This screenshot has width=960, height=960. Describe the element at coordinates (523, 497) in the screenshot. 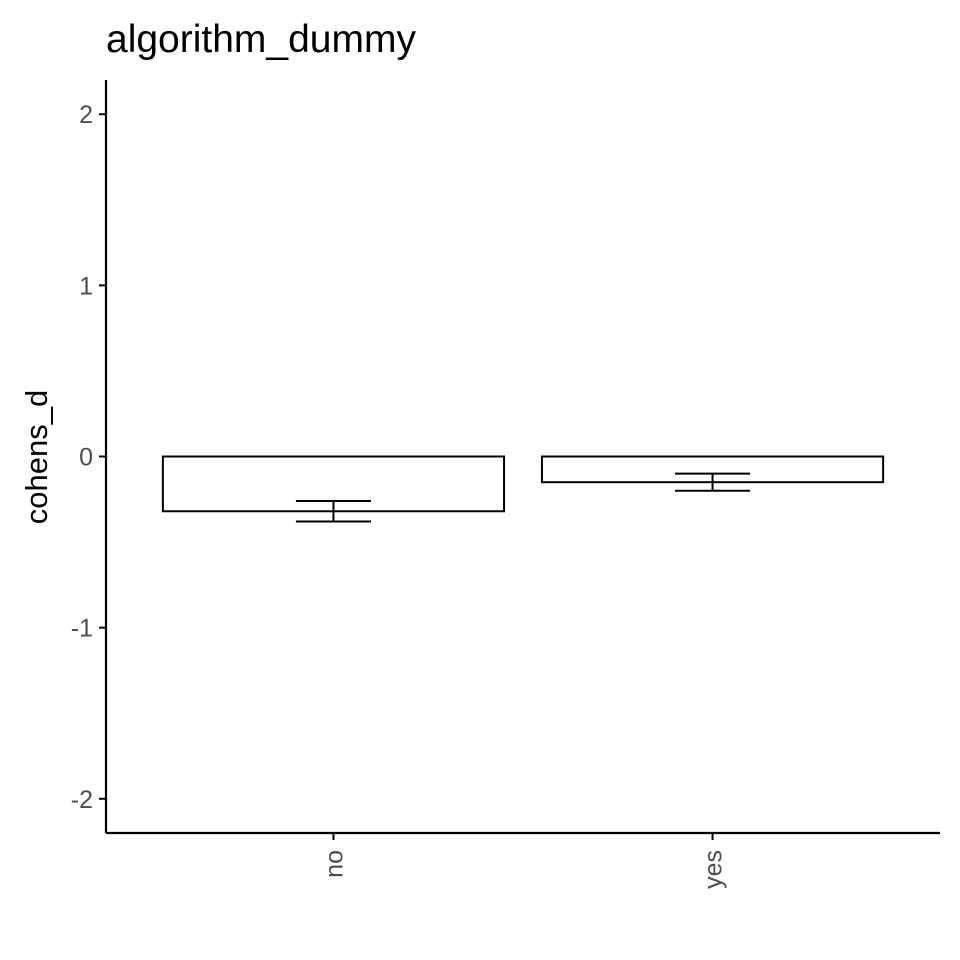

I see `error-bars-layer` at that location.